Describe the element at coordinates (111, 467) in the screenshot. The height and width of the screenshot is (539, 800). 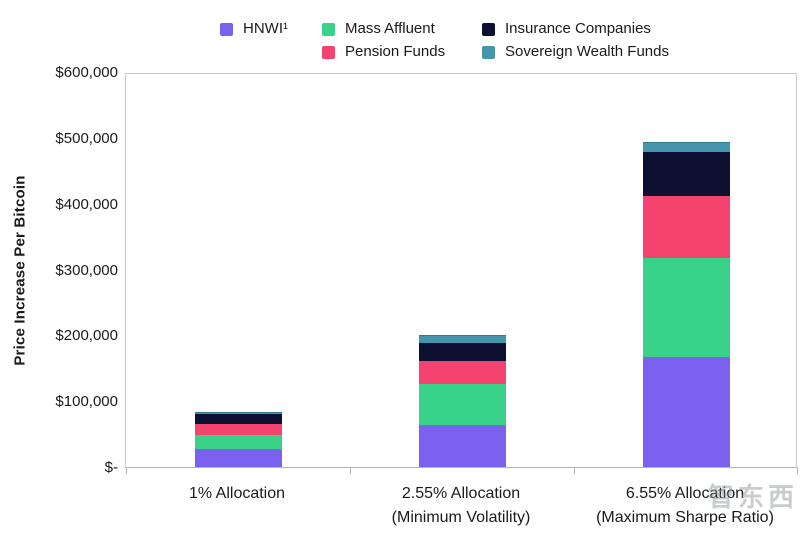
I see `y-tick-label-0: $-` at that location.